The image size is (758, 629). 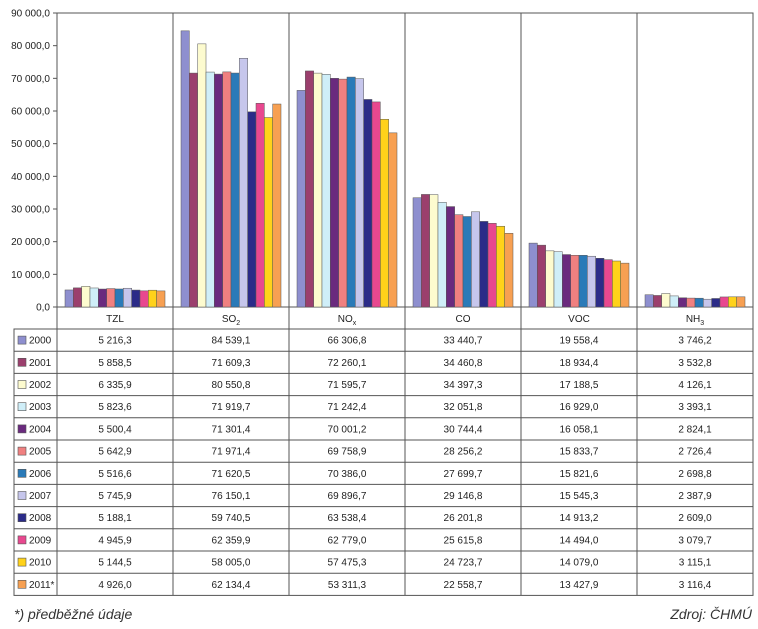 What do you see at coordinates (463, 385) in the screenshot?
I see `data-label: 34 397,3` at bounding box center [463, 385].